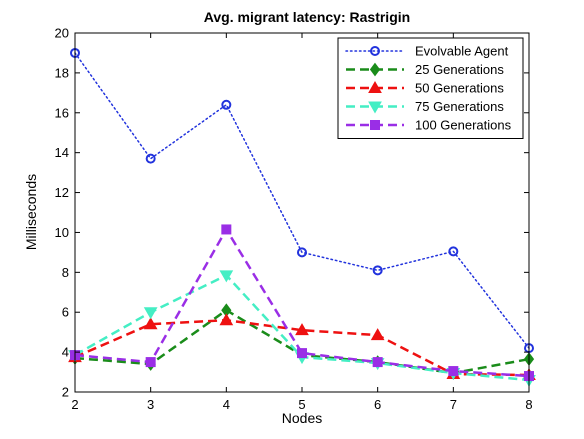 This screenshot has width=584, height=439. I want to click on legend-entry: 50 Generations, so click(425, 88).